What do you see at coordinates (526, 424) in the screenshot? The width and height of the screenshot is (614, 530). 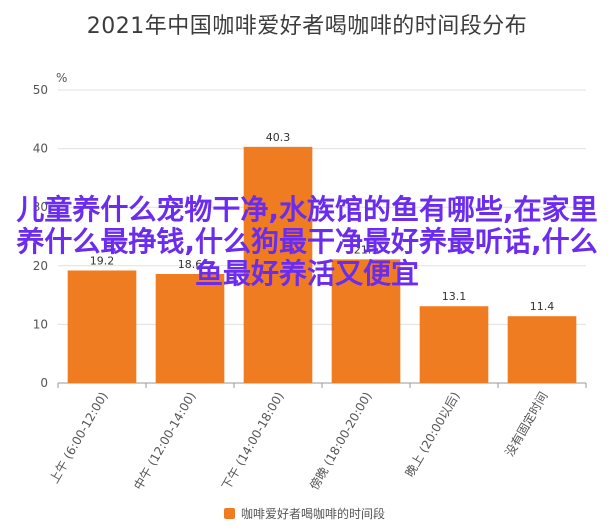 I see `x-tick-label: 没有固定时间` at bounding box center [526, 424].